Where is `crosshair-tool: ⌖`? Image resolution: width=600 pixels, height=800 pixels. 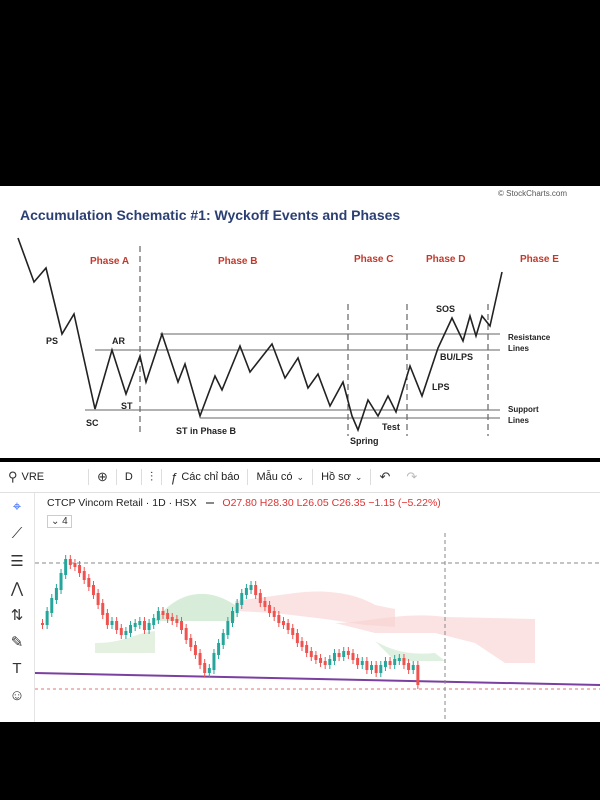
crosshair-tool: ⌖ is located at coordinates (17, 506).